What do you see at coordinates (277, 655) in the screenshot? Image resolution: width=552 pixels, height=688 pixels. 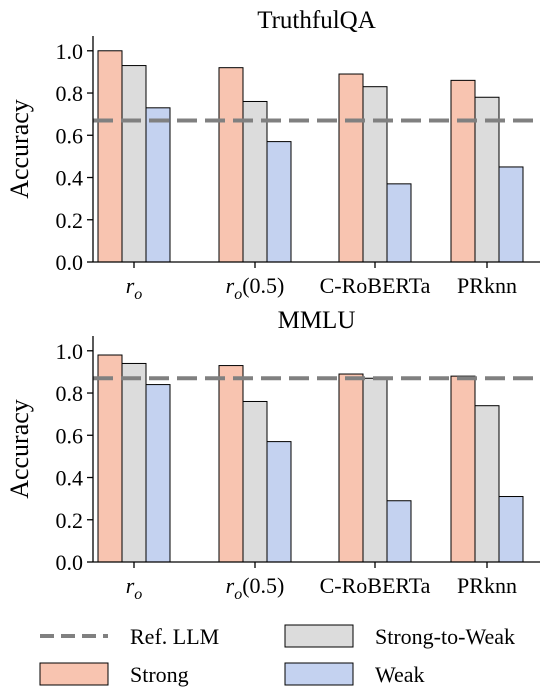 I see `legend: Ref. LLM Strong-to-Weak Strong Weak` at bounding box center [277, 655].